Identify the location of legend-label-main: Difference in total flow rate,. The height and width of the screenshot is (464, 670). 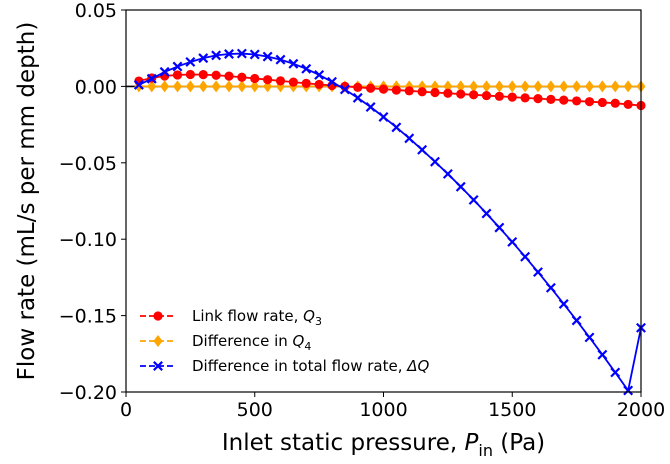
(299, 366).